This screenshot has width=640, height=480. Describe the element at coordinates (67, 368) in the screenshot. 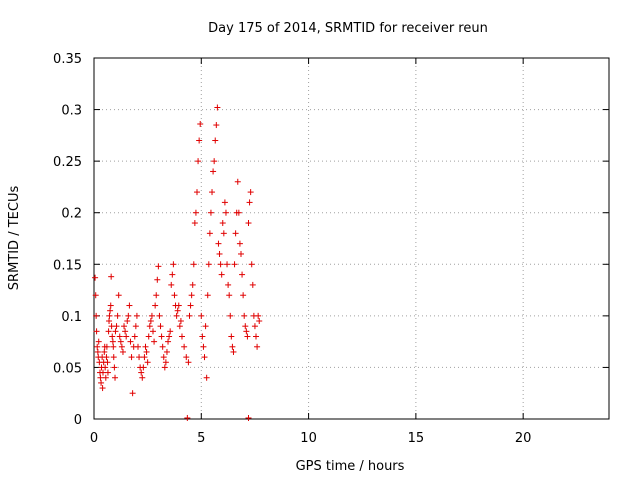

I see `y-tick-label: 0.05` at that location.